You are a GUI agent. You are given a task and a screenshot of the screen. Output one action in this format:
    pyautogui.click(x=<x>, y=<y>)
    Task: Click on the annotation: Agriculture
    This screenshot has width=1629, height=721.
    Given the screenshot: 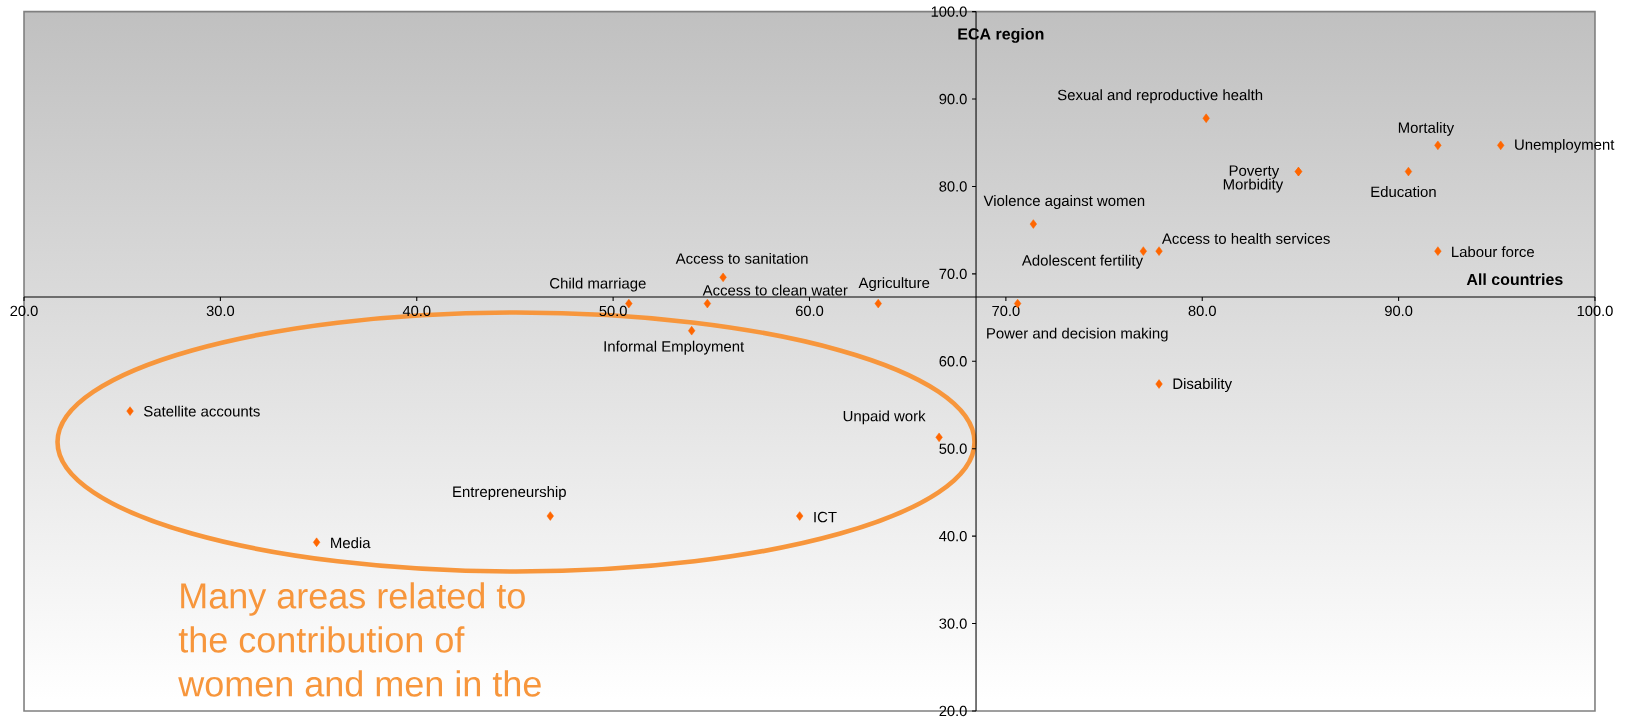 What is the action you would take?
    pyautogui.click(x=894, y=284)
    